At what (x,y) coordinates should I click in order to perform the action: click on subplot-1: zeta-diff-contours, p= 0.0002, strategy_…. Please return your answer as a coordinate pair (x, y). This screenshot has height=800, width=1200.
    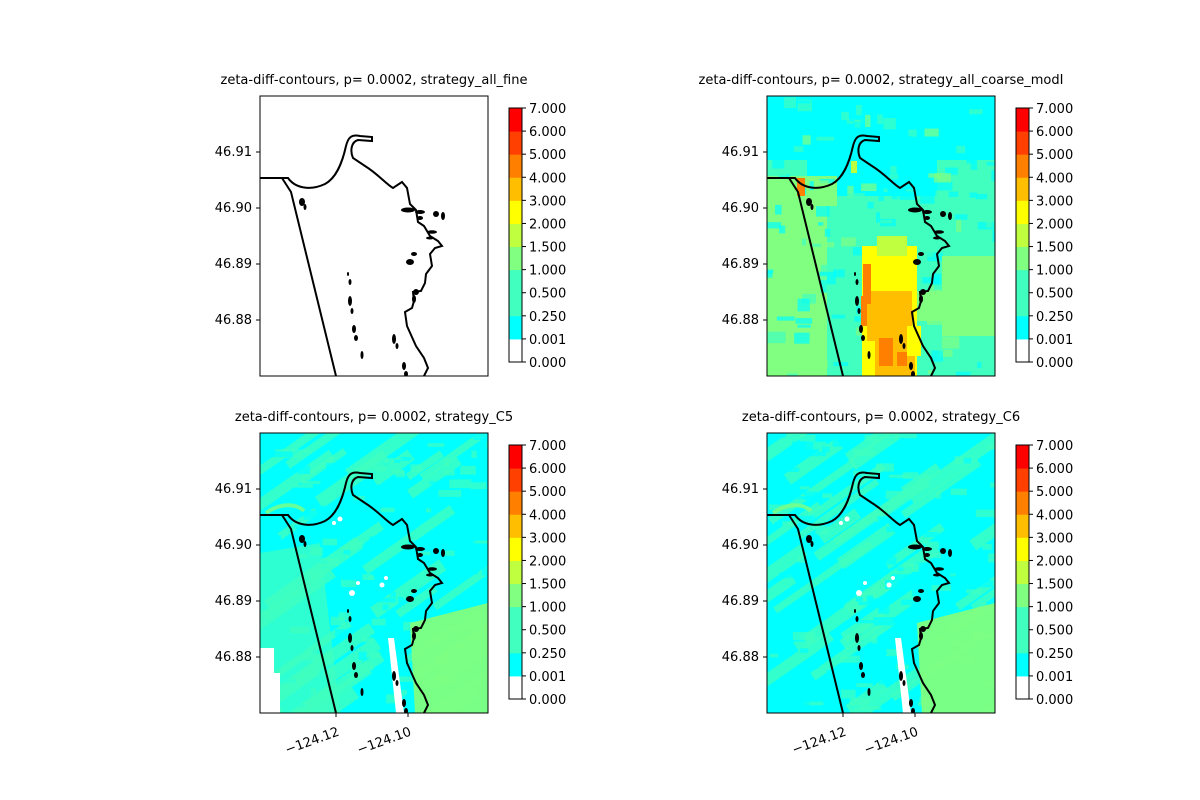
    Looking at the image, I should click on (390, 225).